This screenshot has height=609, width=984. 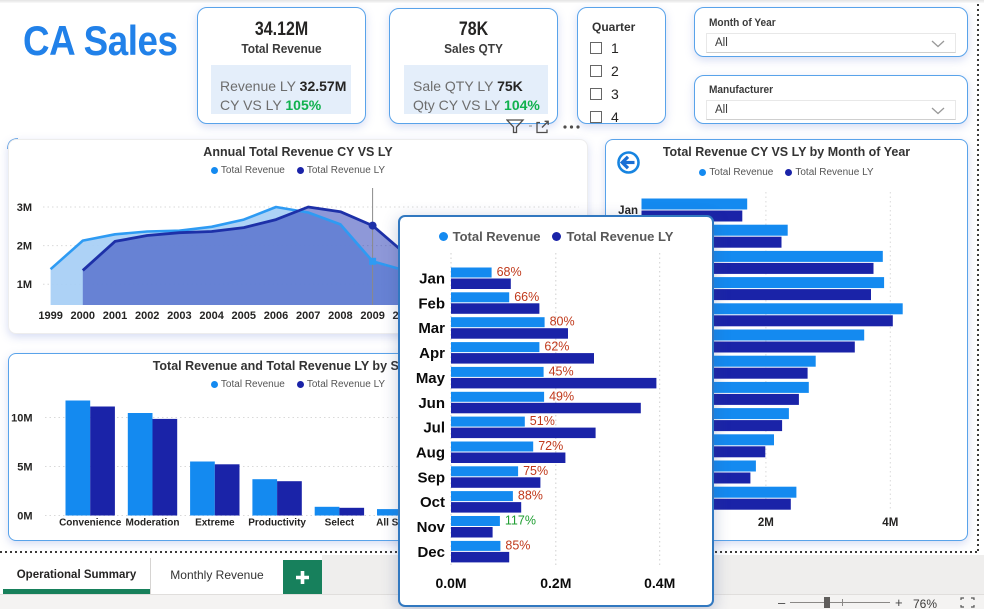 What do you see at coordinates (561, 396) in the screenshot?
I see `svg-text: 49%` at bounding box center [561, 396].